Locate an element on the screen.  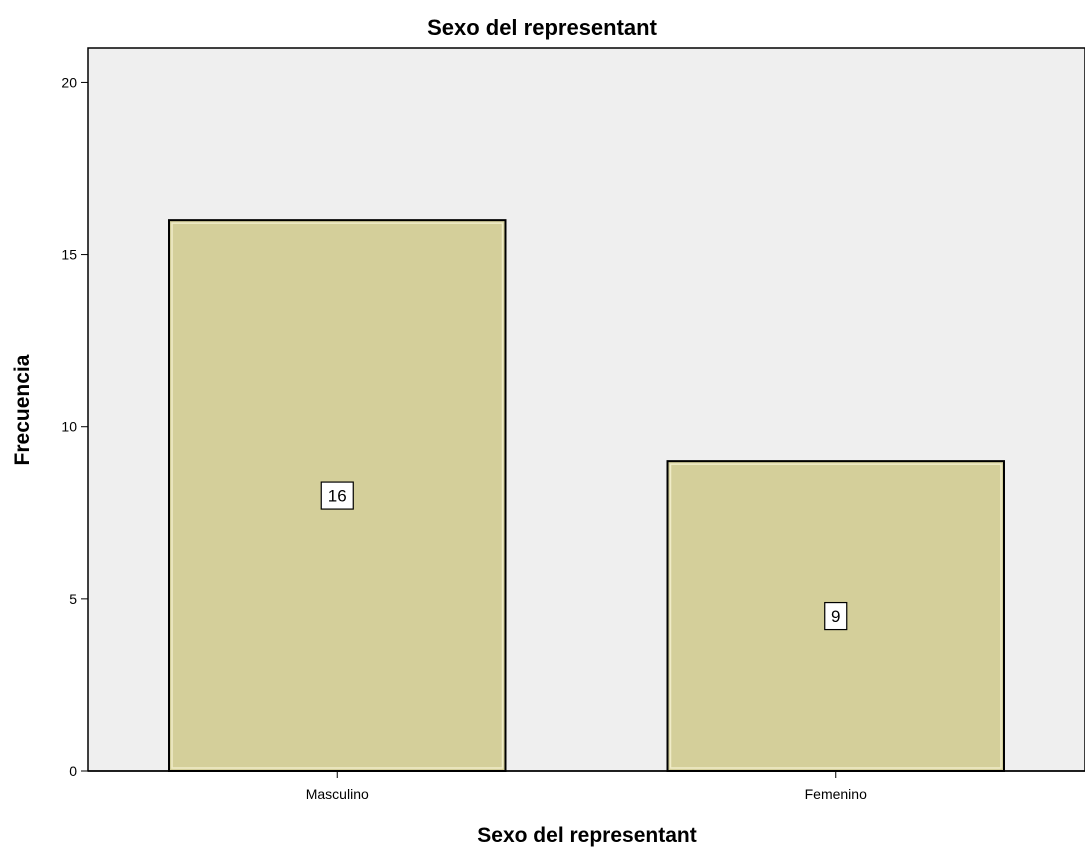
y-axis-title: Frecuencia is located at coordinates (22, 409).